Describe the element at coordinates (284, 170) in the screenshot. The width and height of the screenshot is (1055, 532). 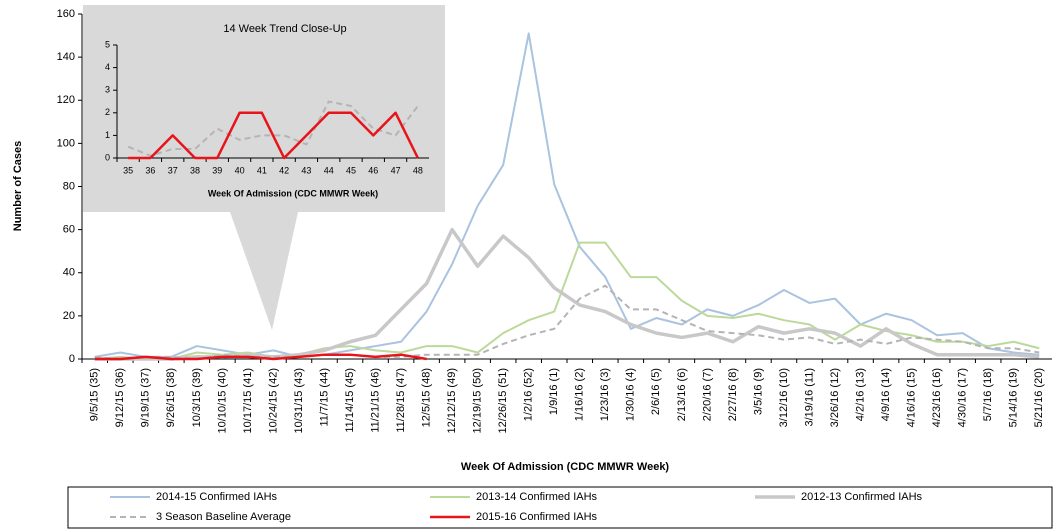
I see `x-tick-label: 42` at that location.